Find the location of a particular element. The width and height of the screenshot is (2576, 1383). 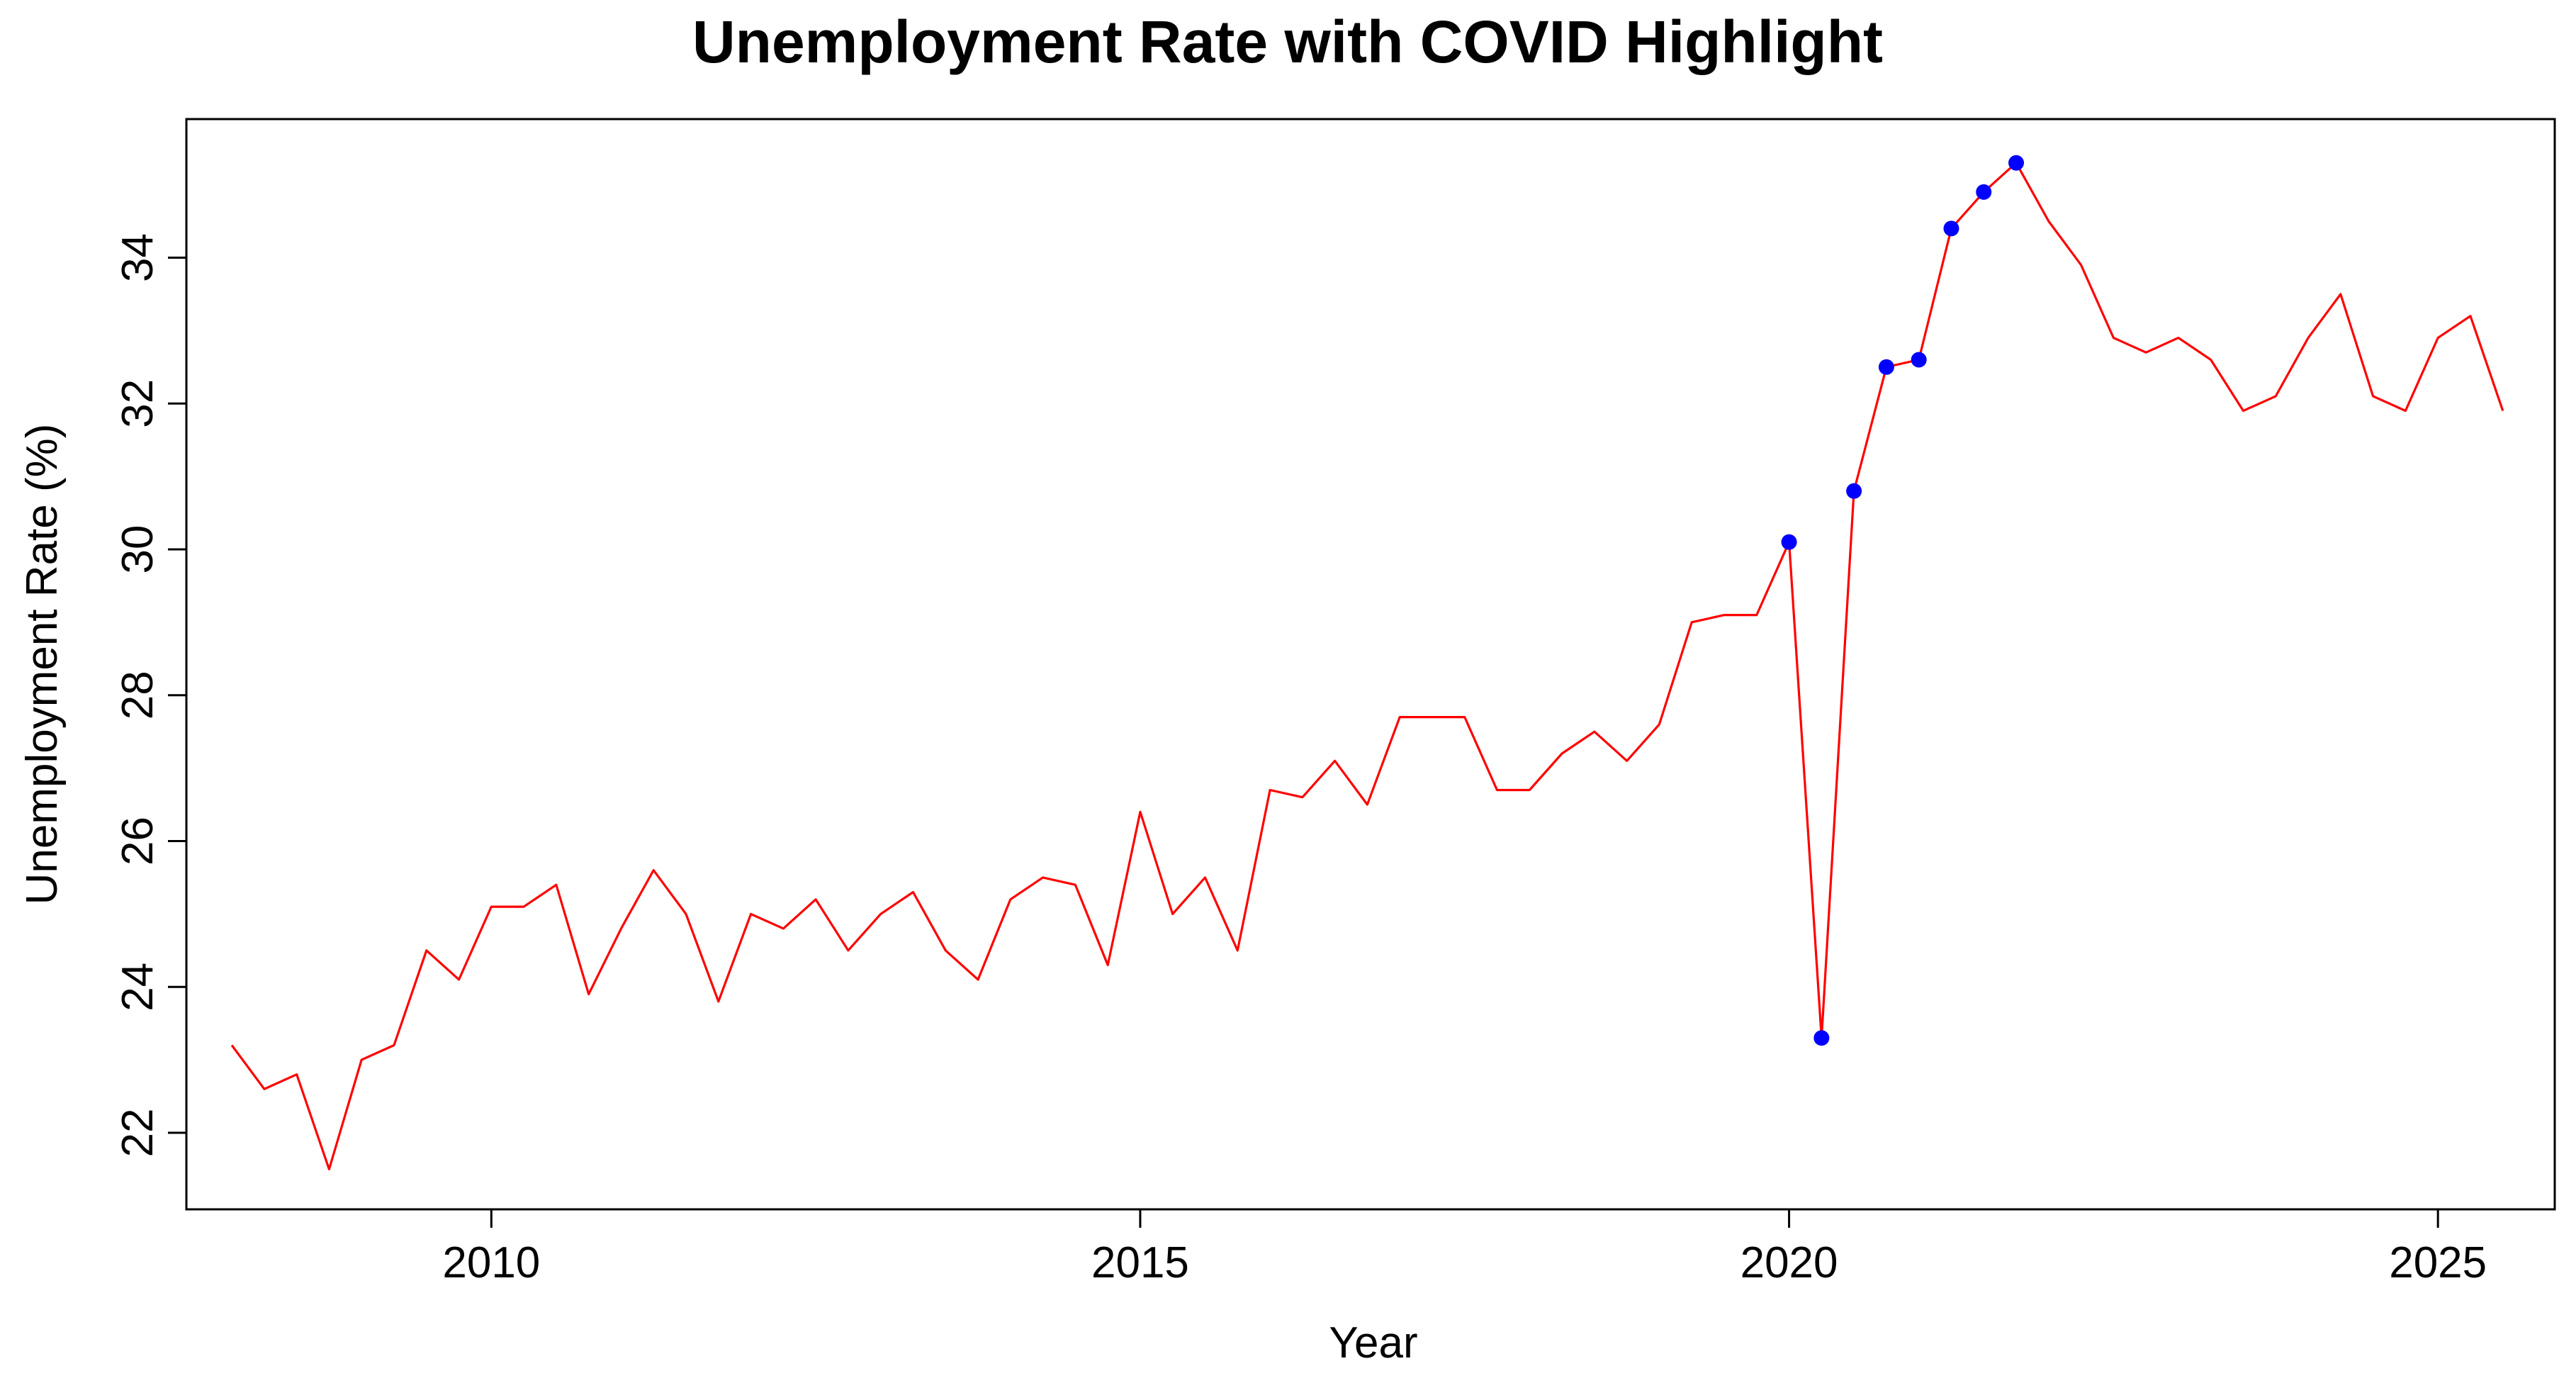

x-tick-label: 2020 is located at coordinates (1789, 1262).